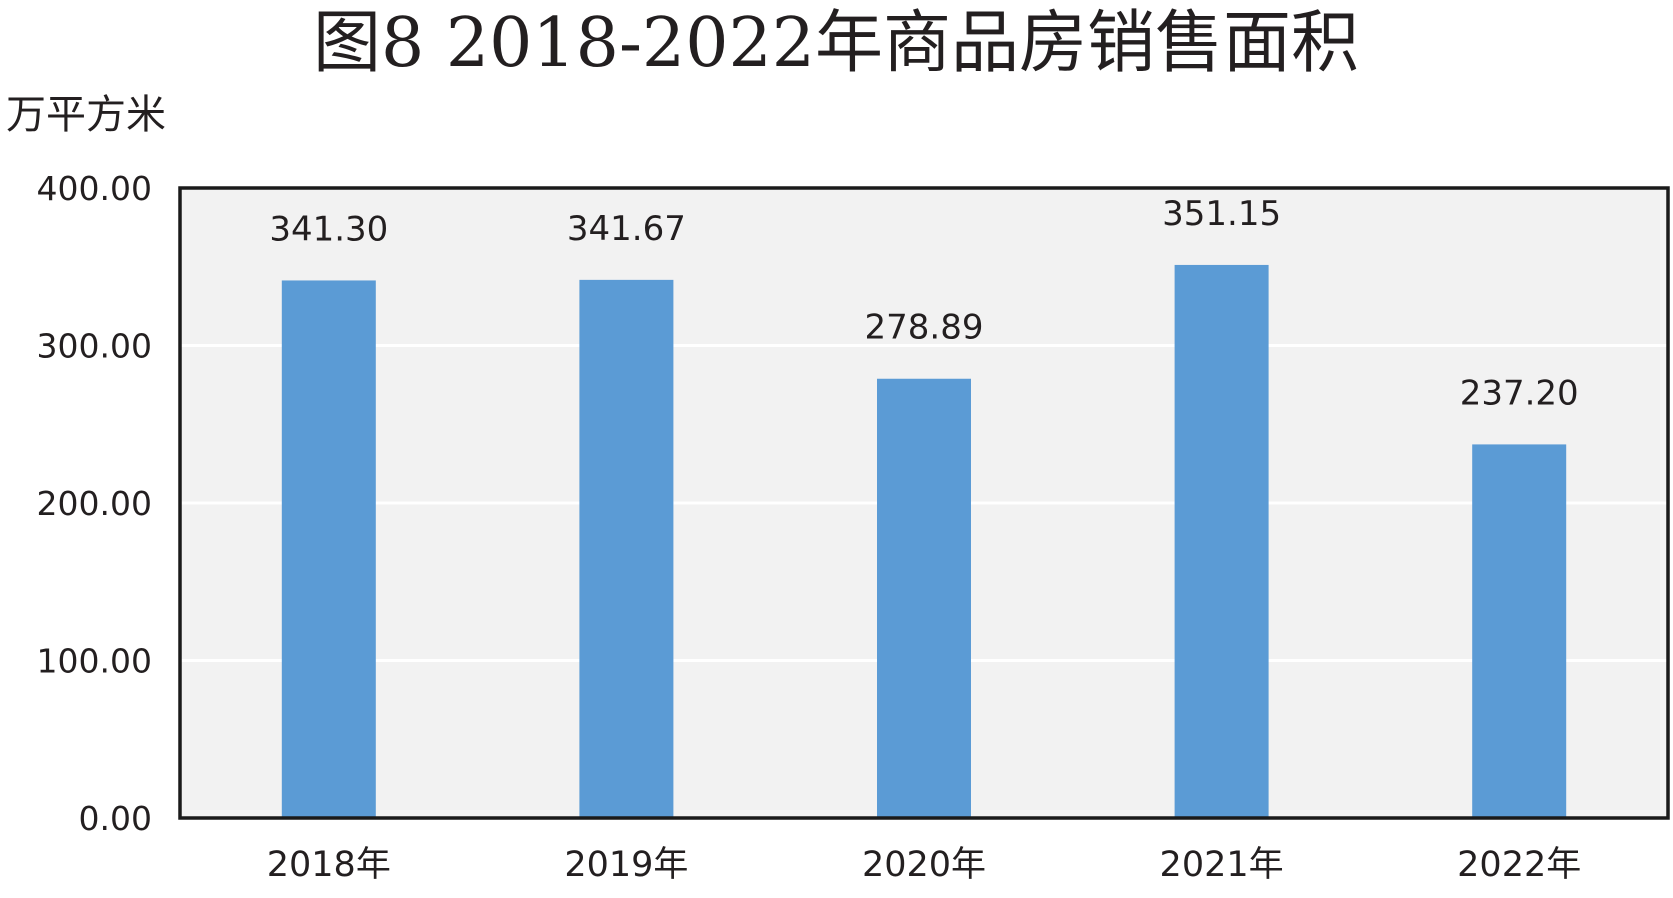 This screenshot has height=898, width=1673. I want to click on data-label: 341.30, so click(328, 229).